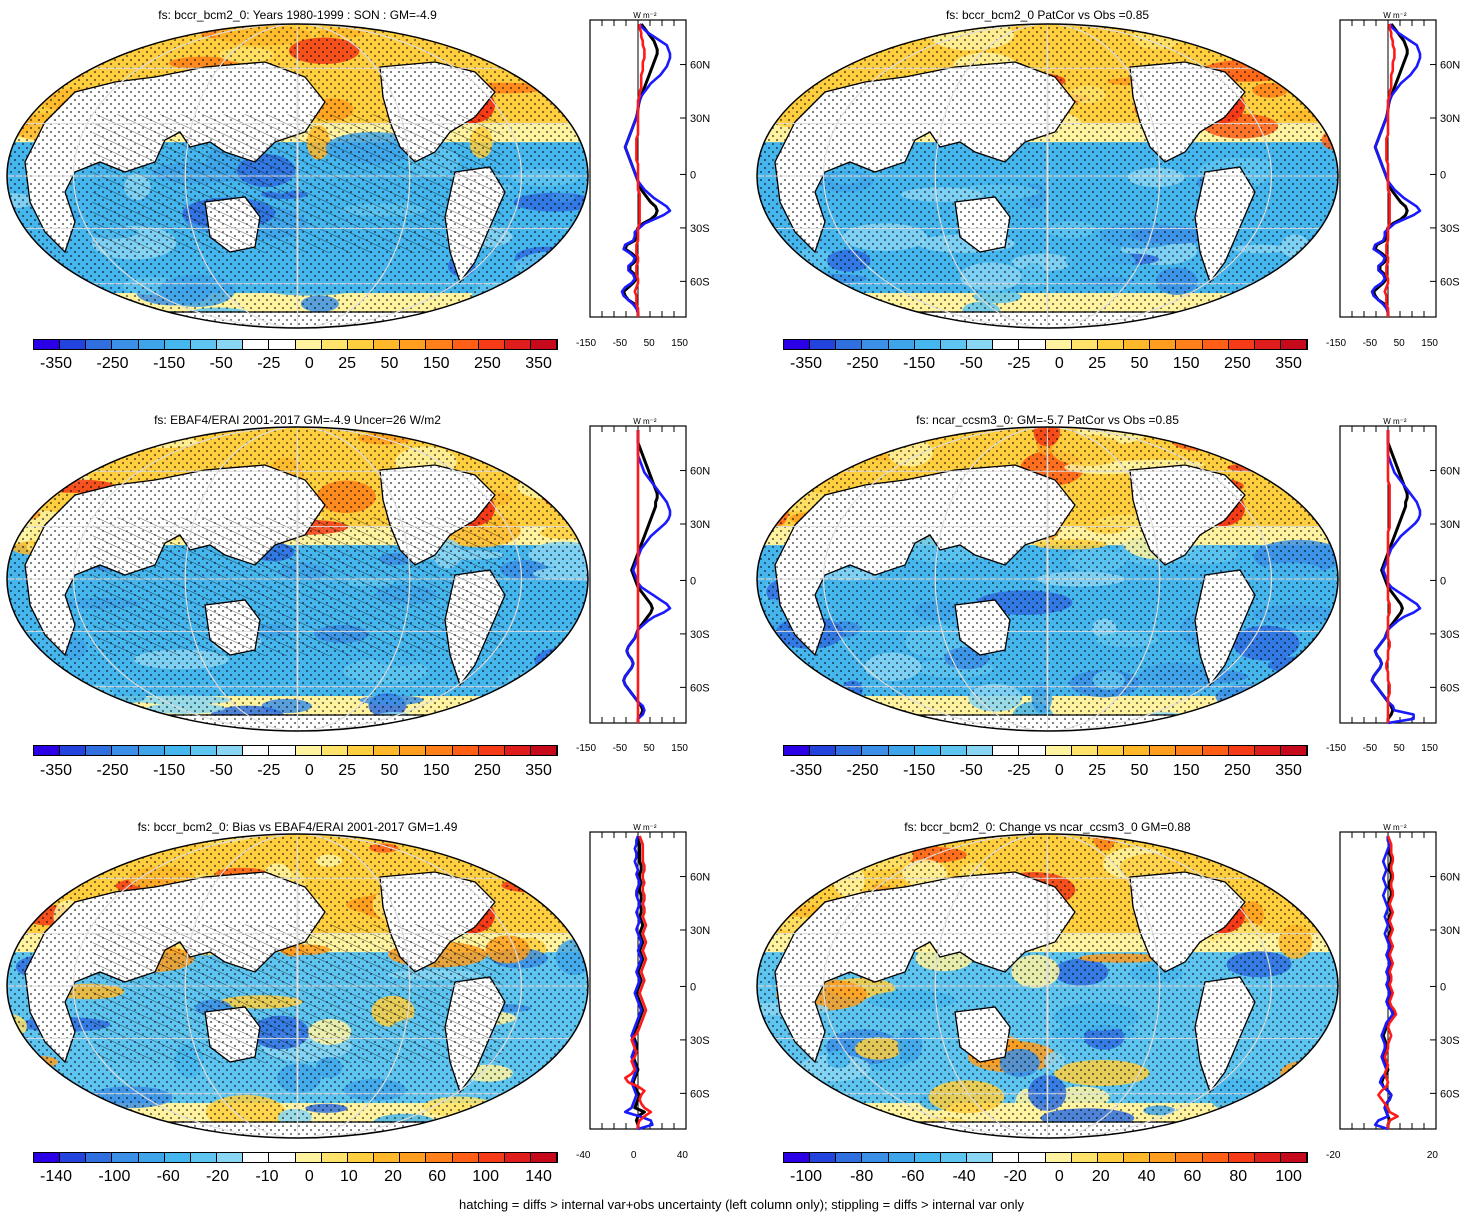  I want to click on colorbar-labels: -140 -100 -60 -20 -10 0 10 20 60 100 140, so click(296, 1177).